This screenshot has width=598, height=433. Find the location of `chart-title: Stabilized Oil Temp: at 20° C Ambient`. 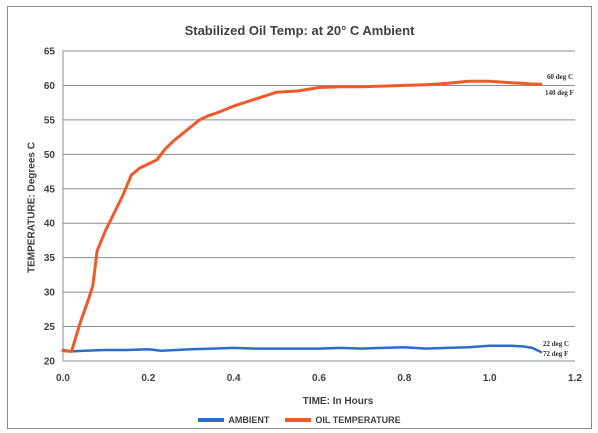

chart-title: Stabilized Oil Temp: at 20° C Ambient is located at coordinates (299, 30).